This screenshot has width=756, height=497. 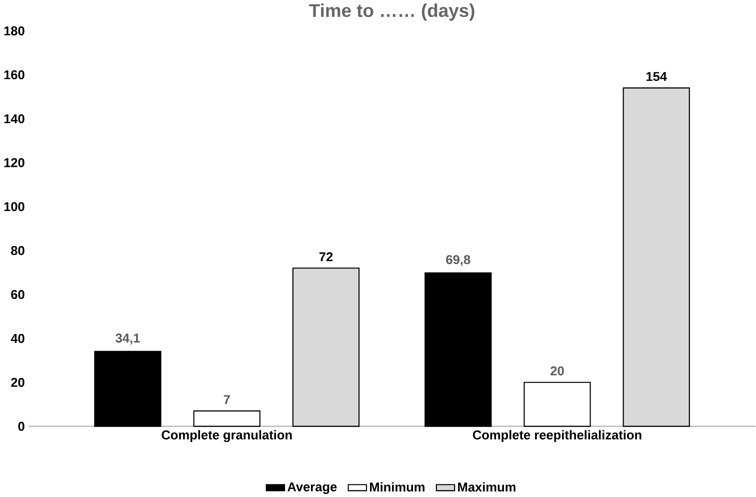 What do you see at coordinates (14, 31) in the screenshot?
I see `y-tick-label: 180` at bounding box center [14, 31].